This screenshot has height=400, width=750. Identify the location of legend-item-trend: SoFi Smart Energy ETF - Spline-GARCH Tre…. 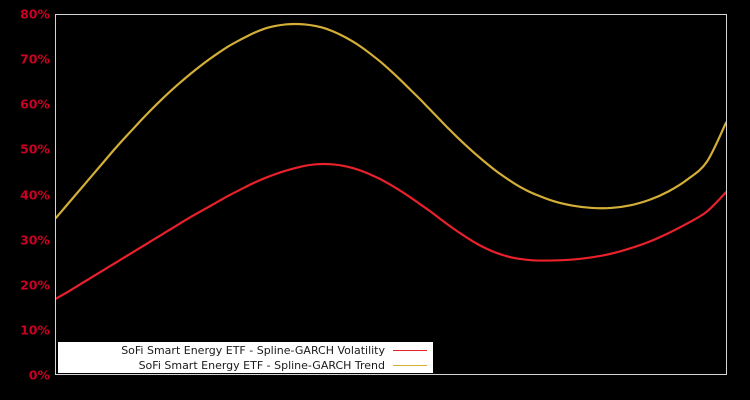
(245, 365).